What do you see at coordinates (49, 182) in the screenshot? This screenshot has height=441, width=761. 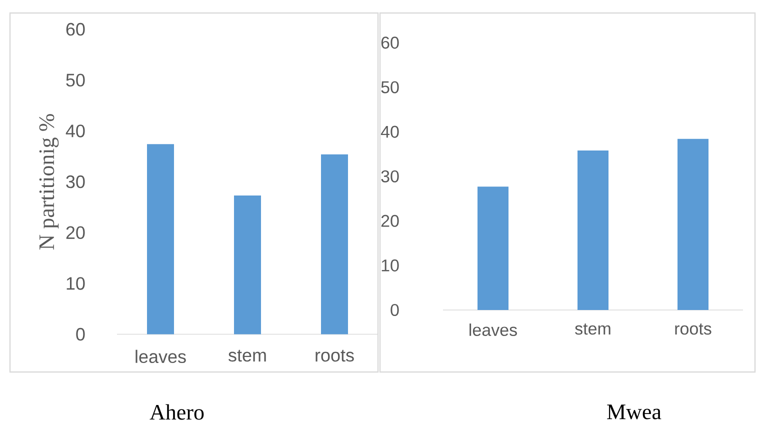 I see `y-axis-title: N partitionig %` at bounding box center [49, 182].